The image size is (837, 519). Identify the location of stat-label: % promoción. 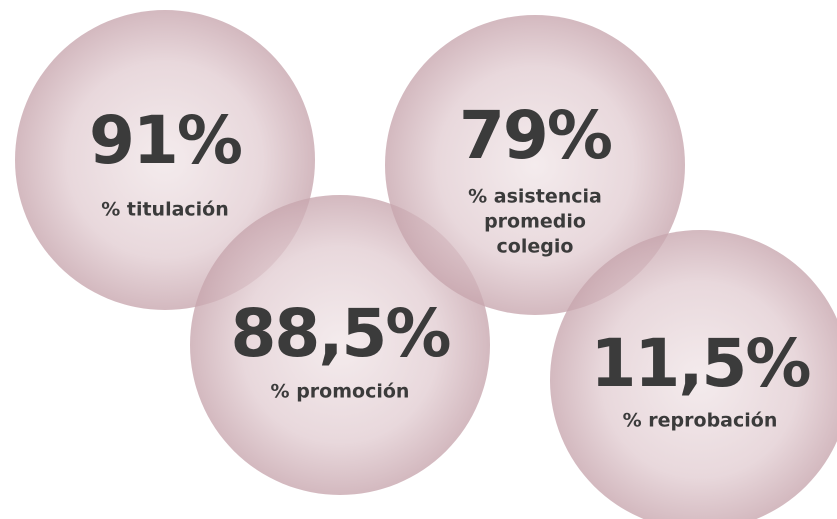
(340, 392).